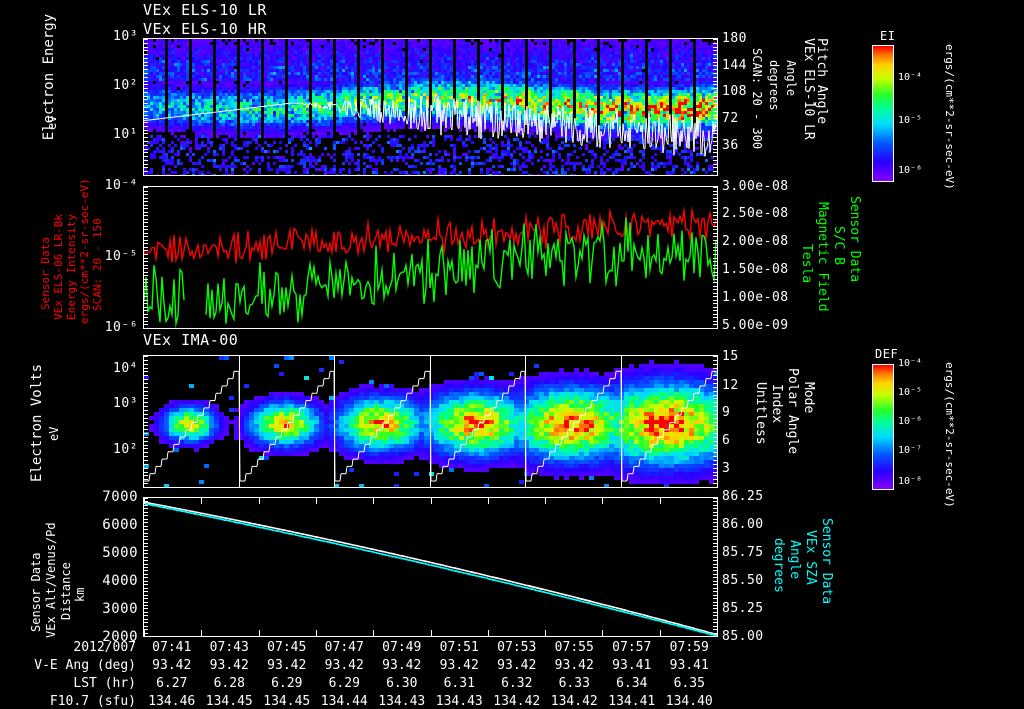 The image size is (1024, 709). I want to click on panel4-ytick-4000: 4000, so click(120, 581).